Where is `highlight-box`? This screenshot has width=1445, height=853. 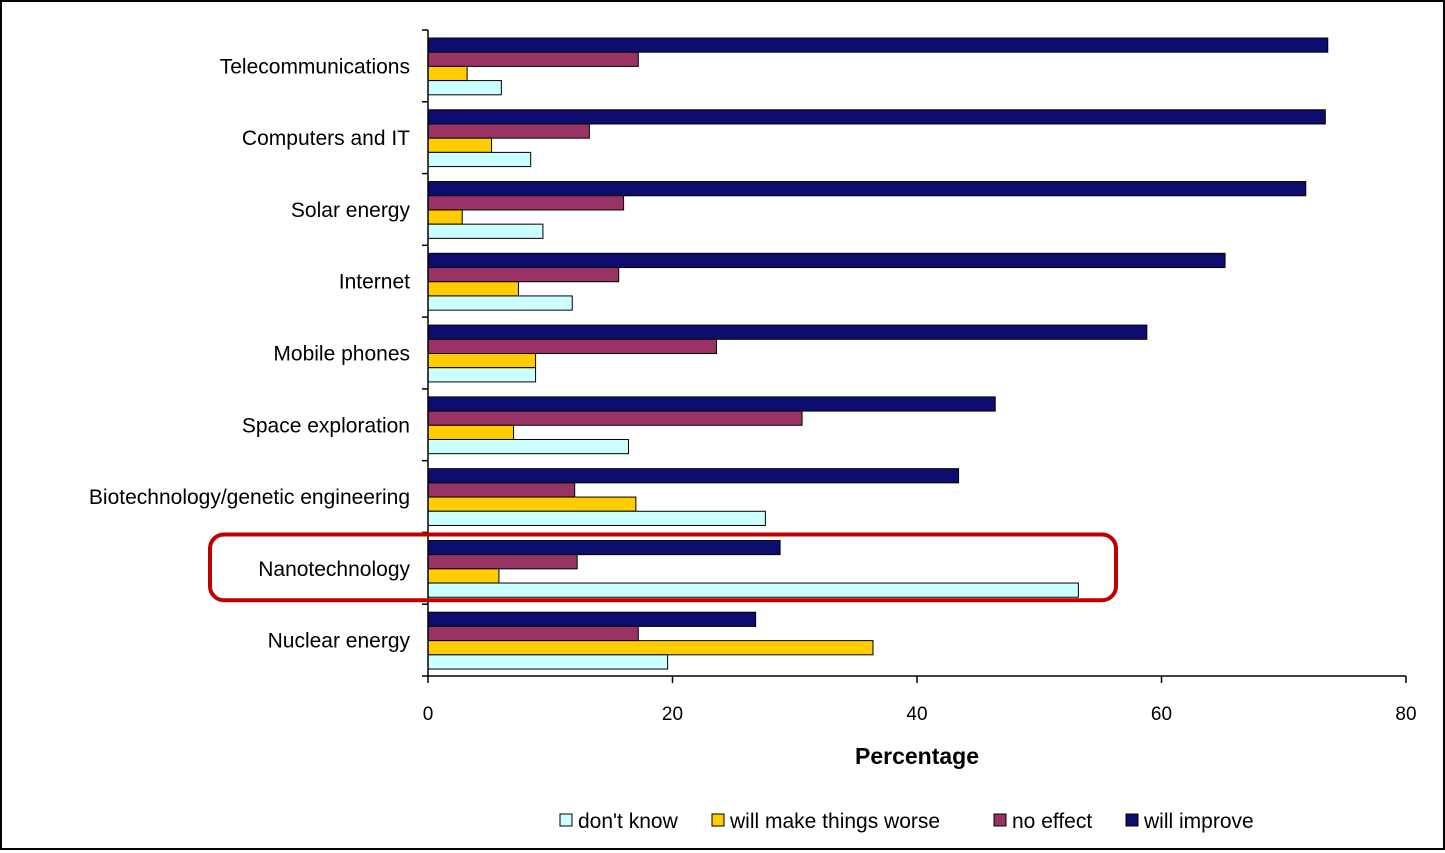 highlight-box is located at coordinates (663, 567).